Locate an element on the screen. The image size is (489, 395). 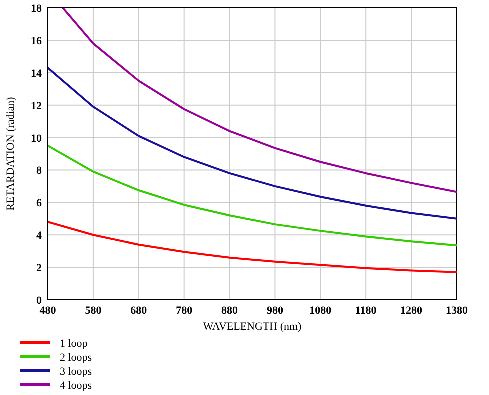
legend-label: 2 loops is located at coordinates (76, 358).